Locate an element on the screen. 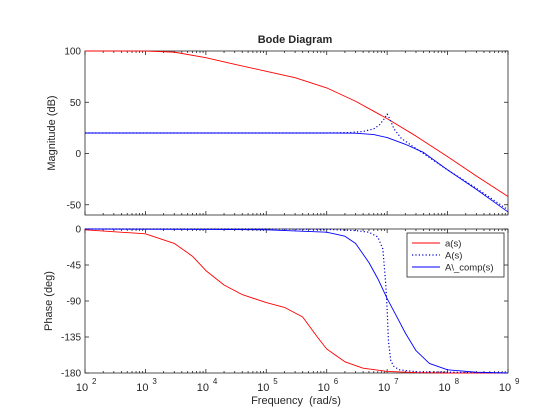  legend: a(s) A(s) A\_comp(s) is located at coordinates (455, 255).